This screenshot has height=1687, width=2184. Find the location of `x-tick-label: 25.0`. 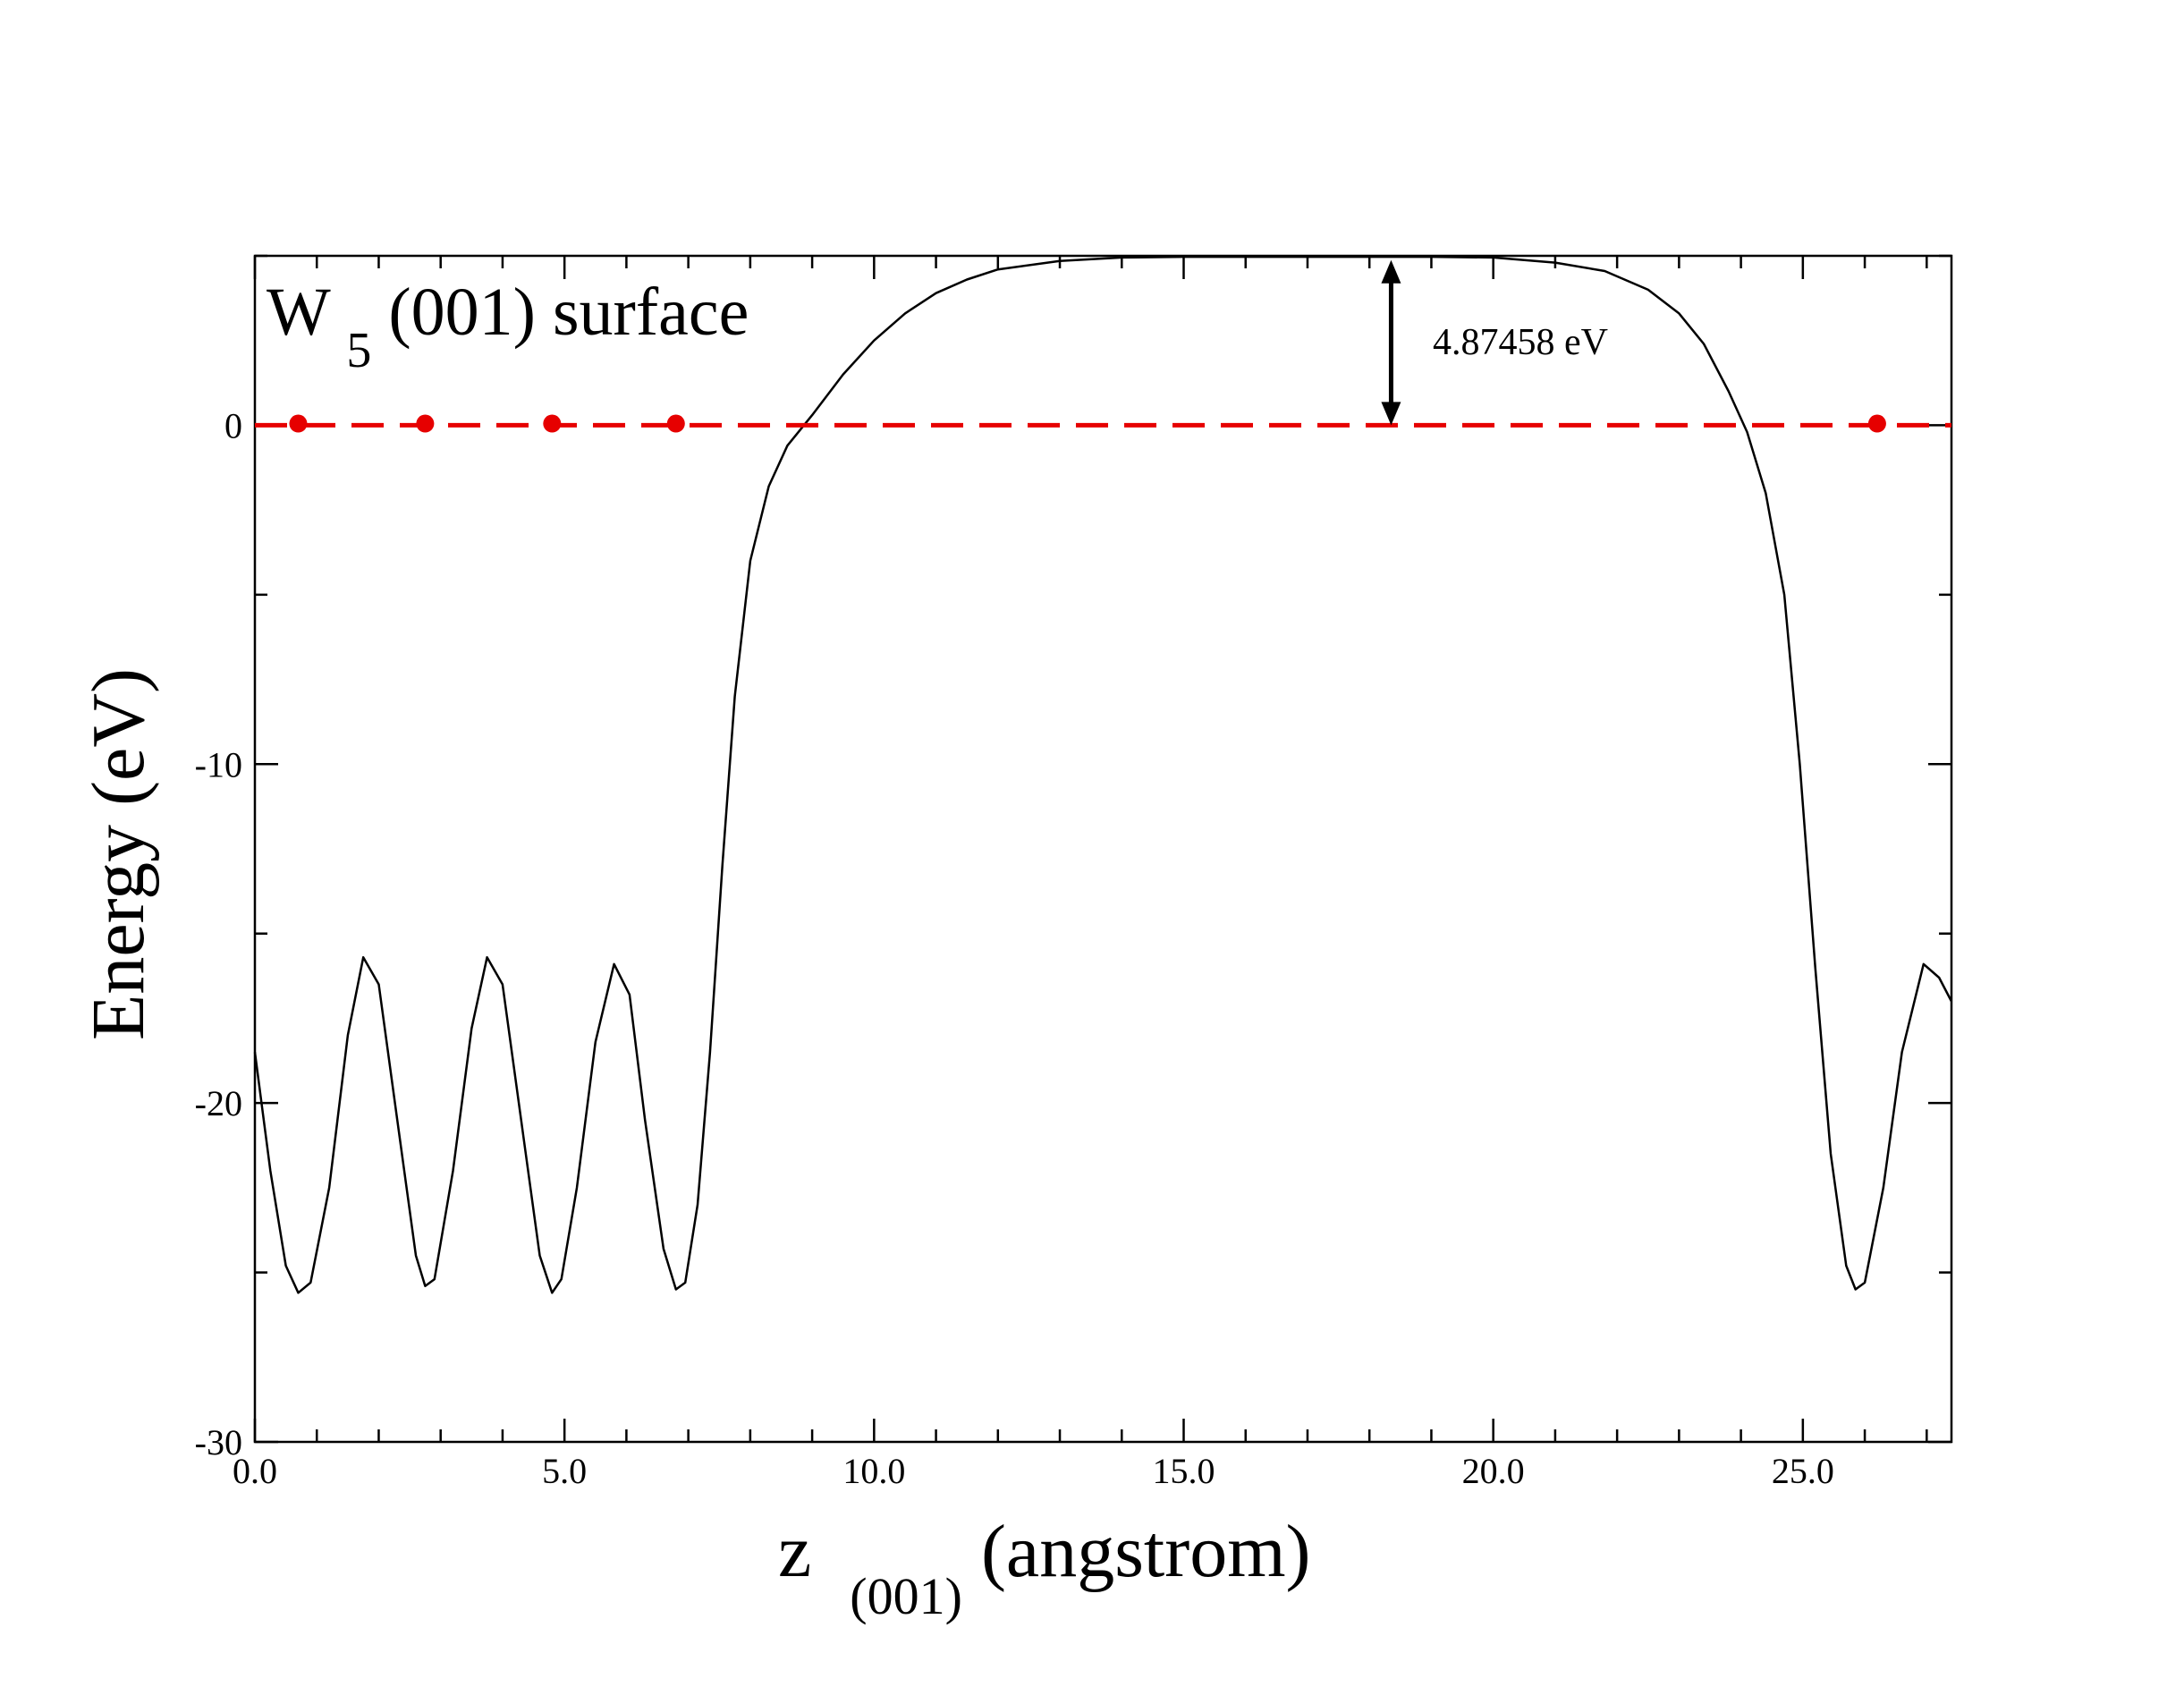

x-tick-label: 25.0 is located at coordinates (1803, 1471).